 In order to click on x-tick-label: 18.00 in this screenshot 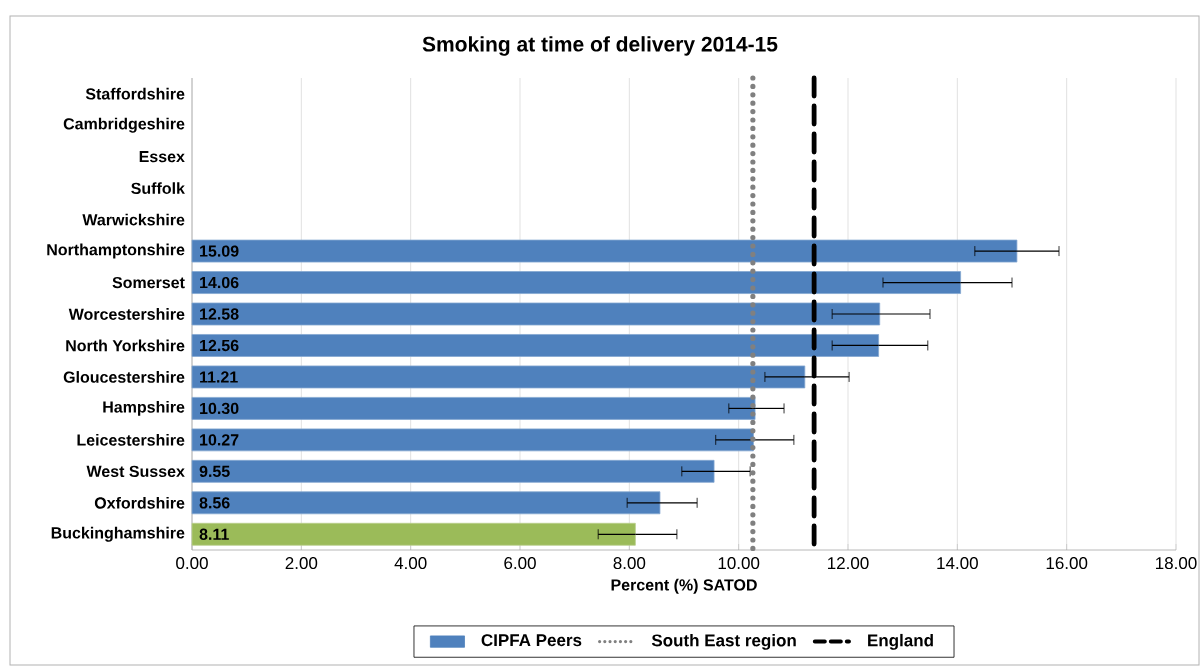, I will do `click(1176, 563)`.